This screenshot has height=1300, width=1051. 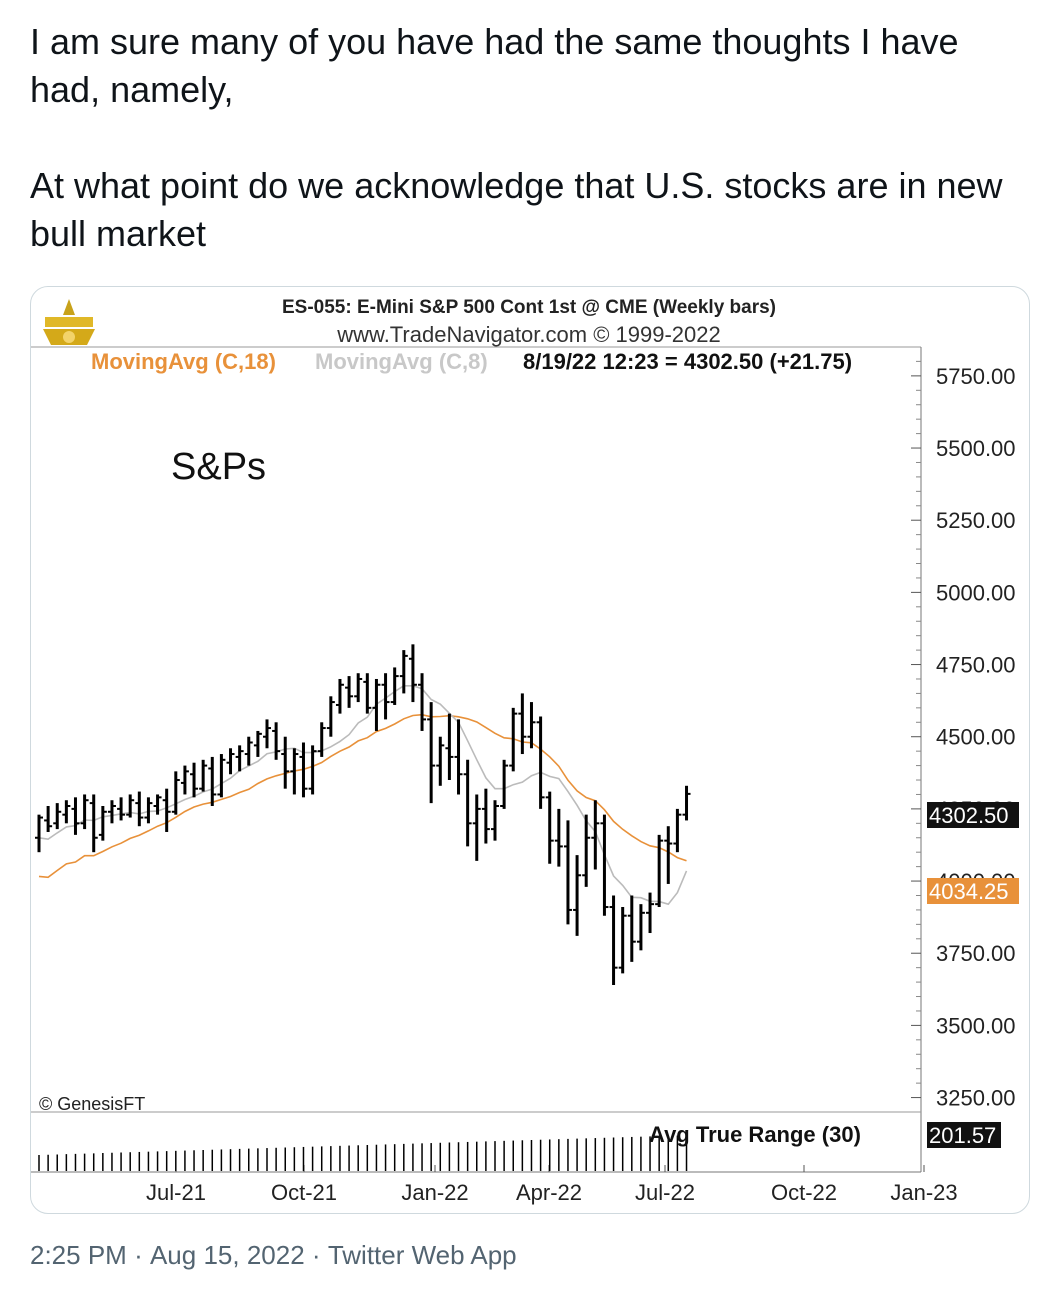 I want to click on ma18-price-flag, so click(x=973, y=891).